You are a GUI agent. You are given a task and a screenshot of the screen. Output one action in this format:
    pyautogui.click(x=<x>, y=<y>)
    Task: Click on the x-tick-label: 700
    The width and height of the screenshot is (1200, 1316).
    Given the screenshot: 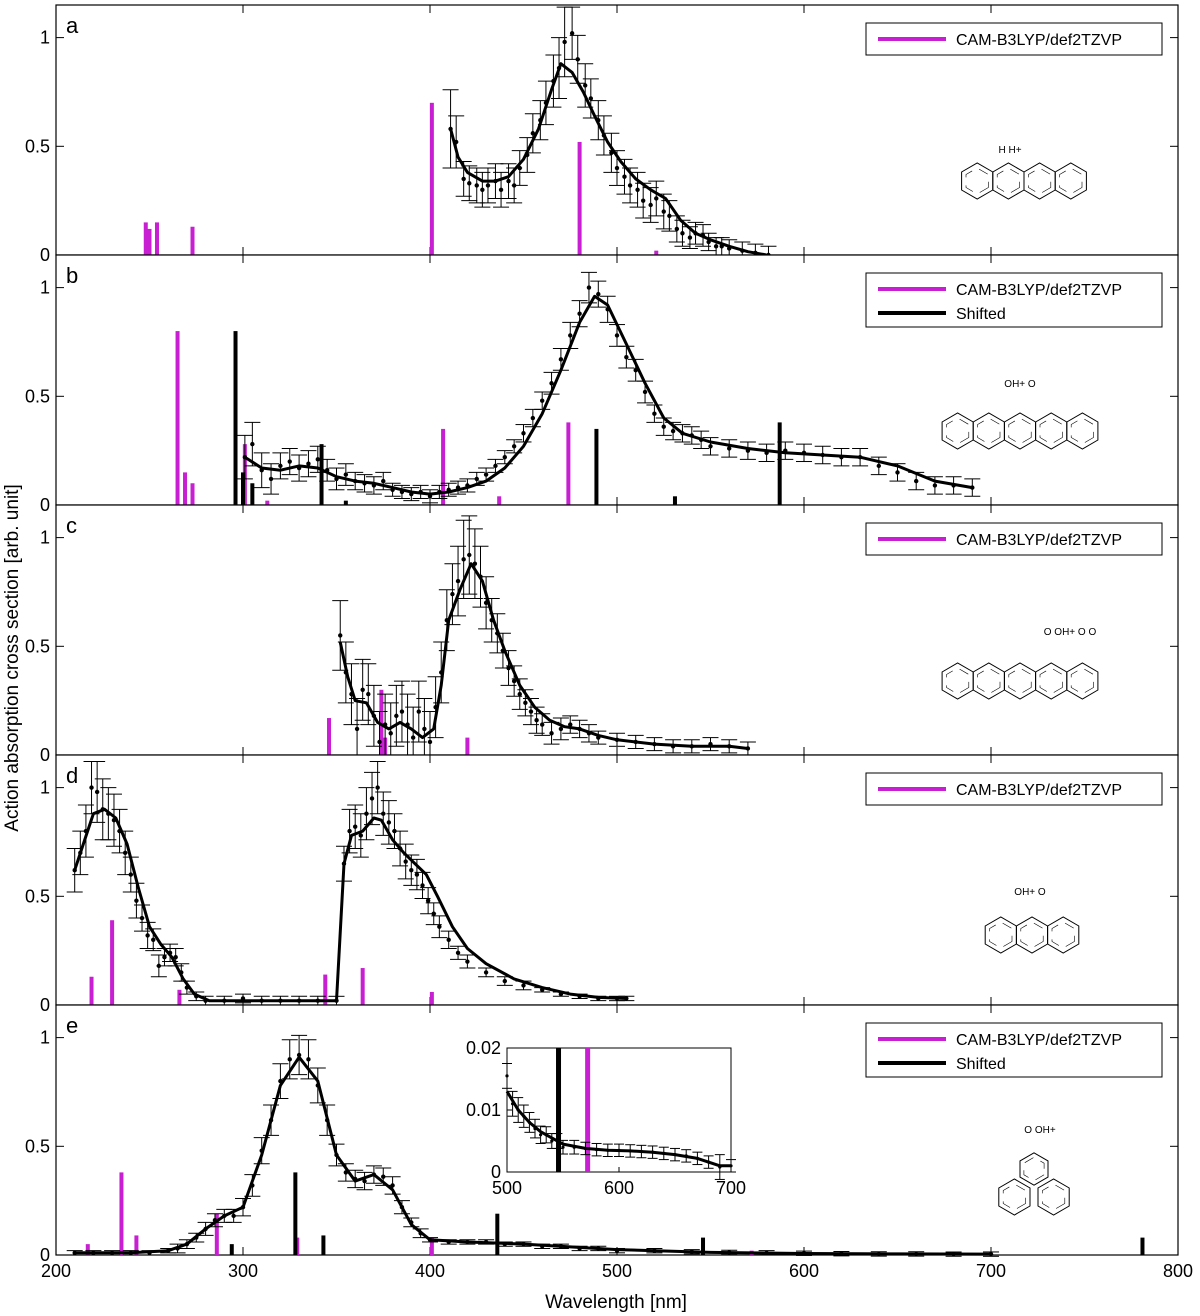 What is the action you would take?
    pyautogui.click(x=991, y=1271)
    